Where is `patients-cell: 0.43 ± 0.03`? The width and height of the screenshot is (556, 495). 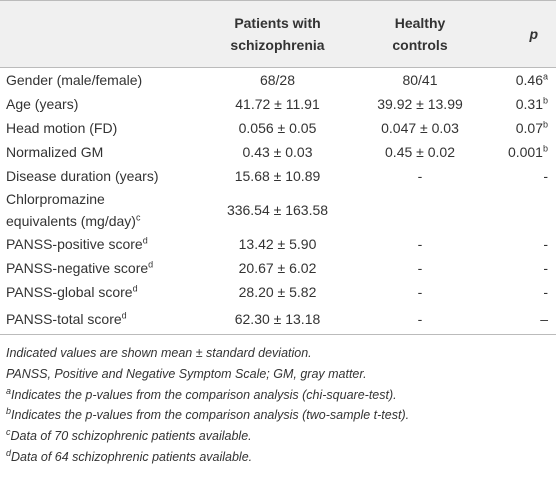
patients-cell: 0.43 ± 0.03 is located at coordinates (277, 152).